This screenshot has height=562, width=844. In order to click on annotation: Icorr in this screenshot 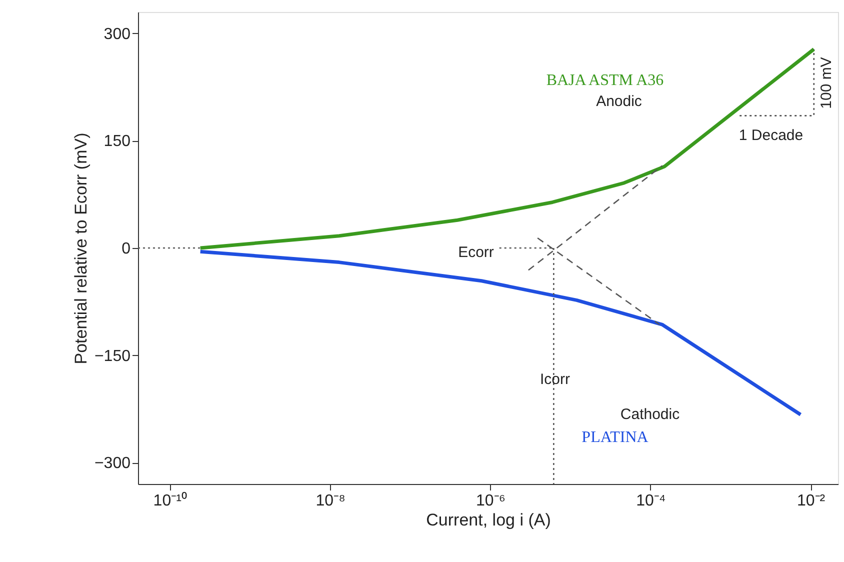, I will do `click(555, 379)`.